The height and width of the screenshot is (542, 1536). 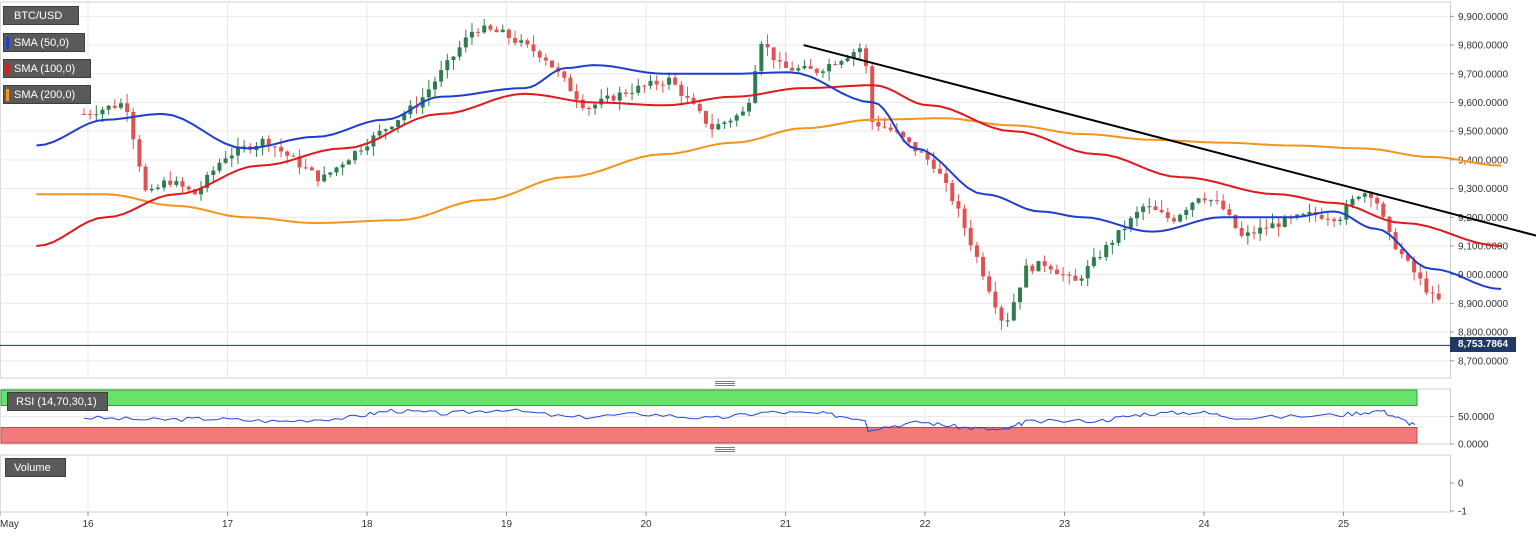 What do you see at coordinates (57, 401) in the screenshot?
I see `rsi-pane-label: RSI (14,70,30,1)` at bounding box center [57, 401].